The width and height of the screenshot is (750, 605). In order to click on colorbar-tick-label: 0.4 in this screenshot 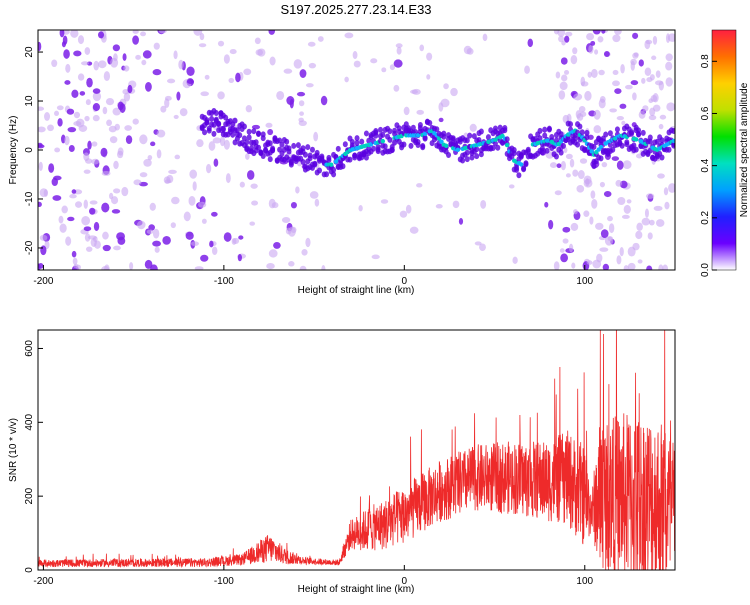, I will do `click(705, 165)`.